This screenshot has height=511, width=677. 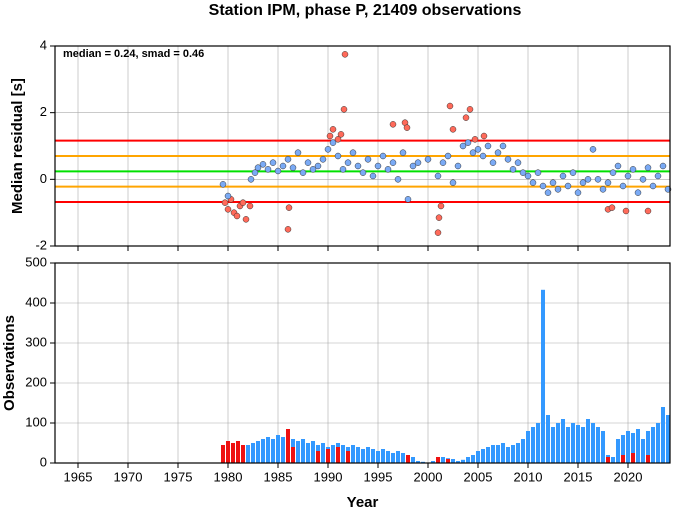 I want to click on x-tick-label: 1980, so click(x=228, y=476).